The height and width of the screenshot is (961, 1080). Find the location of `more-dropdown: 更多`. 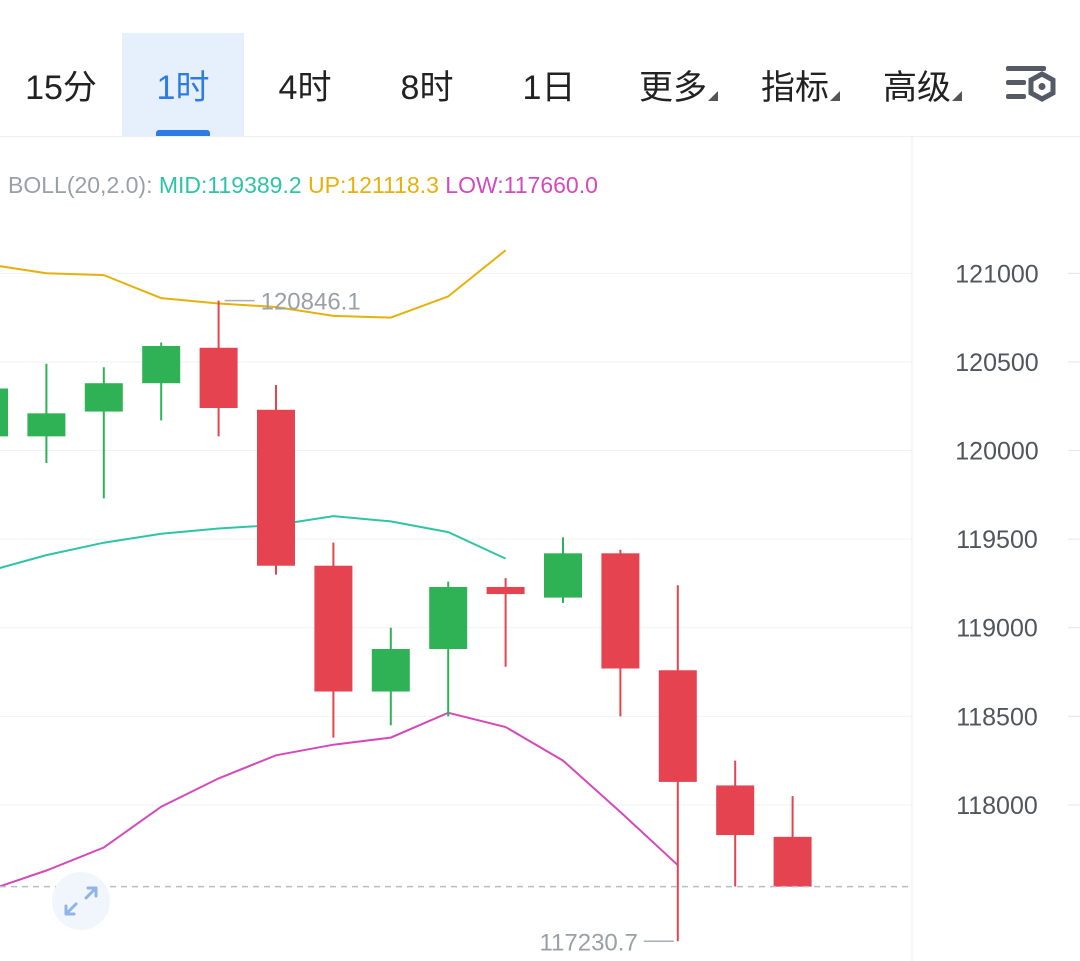

more-dropdown: 更多 is located at coordinates (673, 84).